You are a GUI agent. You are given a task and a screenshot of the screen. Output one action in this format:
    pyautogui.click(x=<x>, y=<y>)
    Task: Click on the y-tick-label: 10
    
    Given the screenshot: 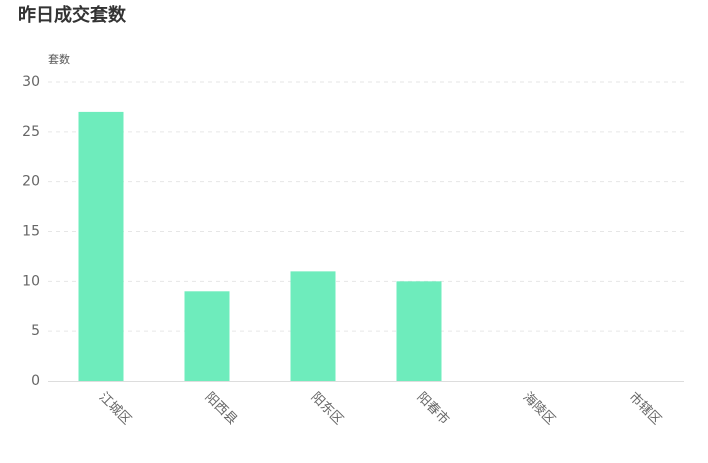 What is the action you would take?
    pyautogui.click(x=31, y=281)
    